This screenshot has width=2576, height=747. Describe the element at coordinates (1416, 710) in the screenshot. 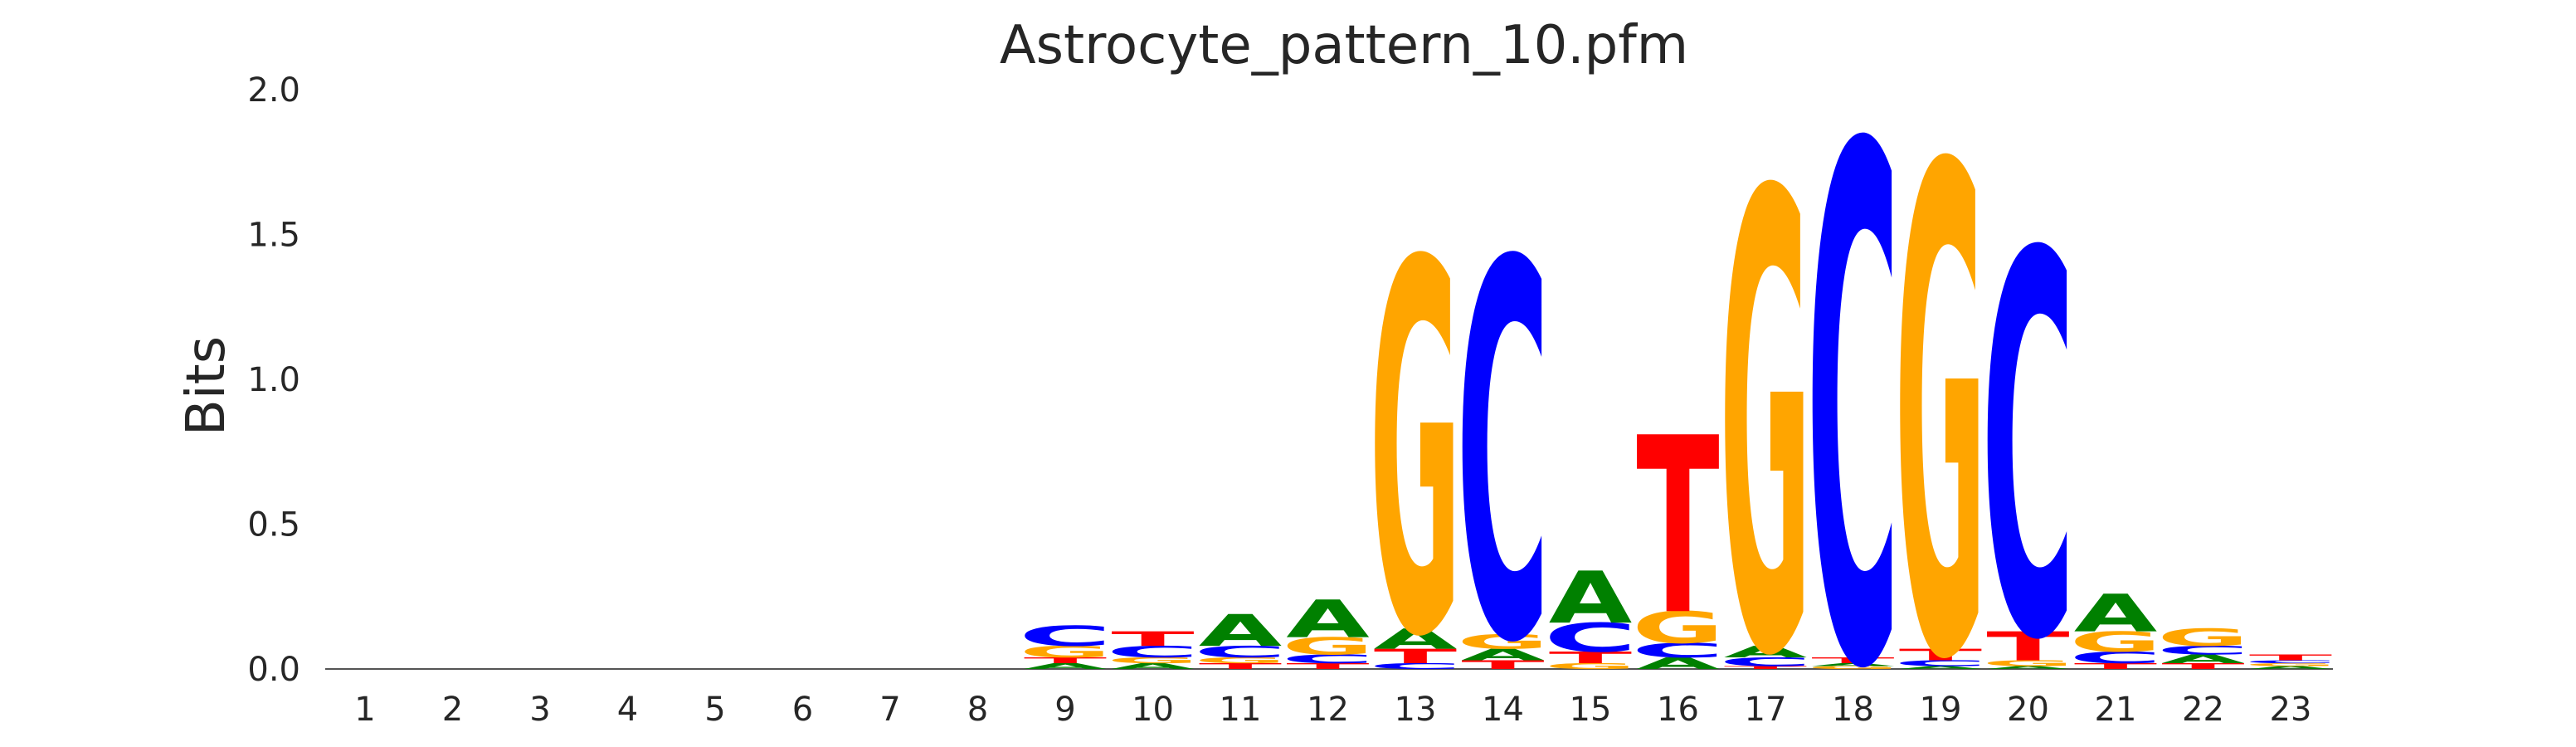

I see `x-tick-label: 13` at that location.